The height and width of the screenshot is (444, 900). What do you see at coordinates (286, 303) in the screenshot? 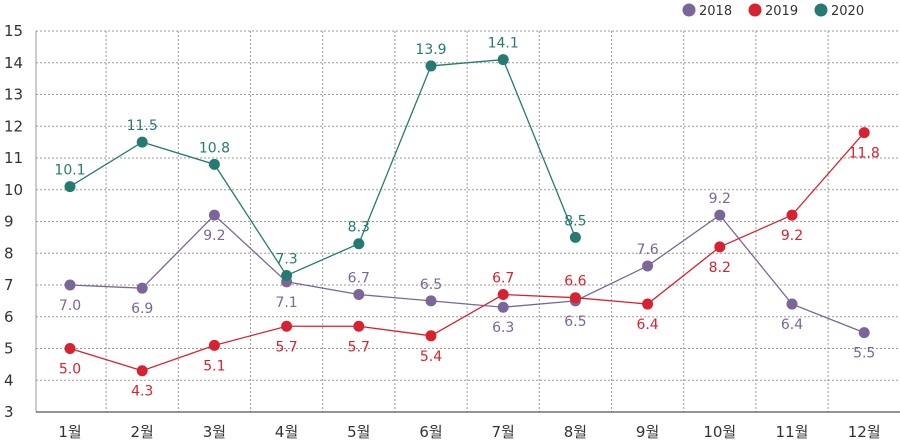
I see `data-label: 7.1` at bounding box center [286, 303].